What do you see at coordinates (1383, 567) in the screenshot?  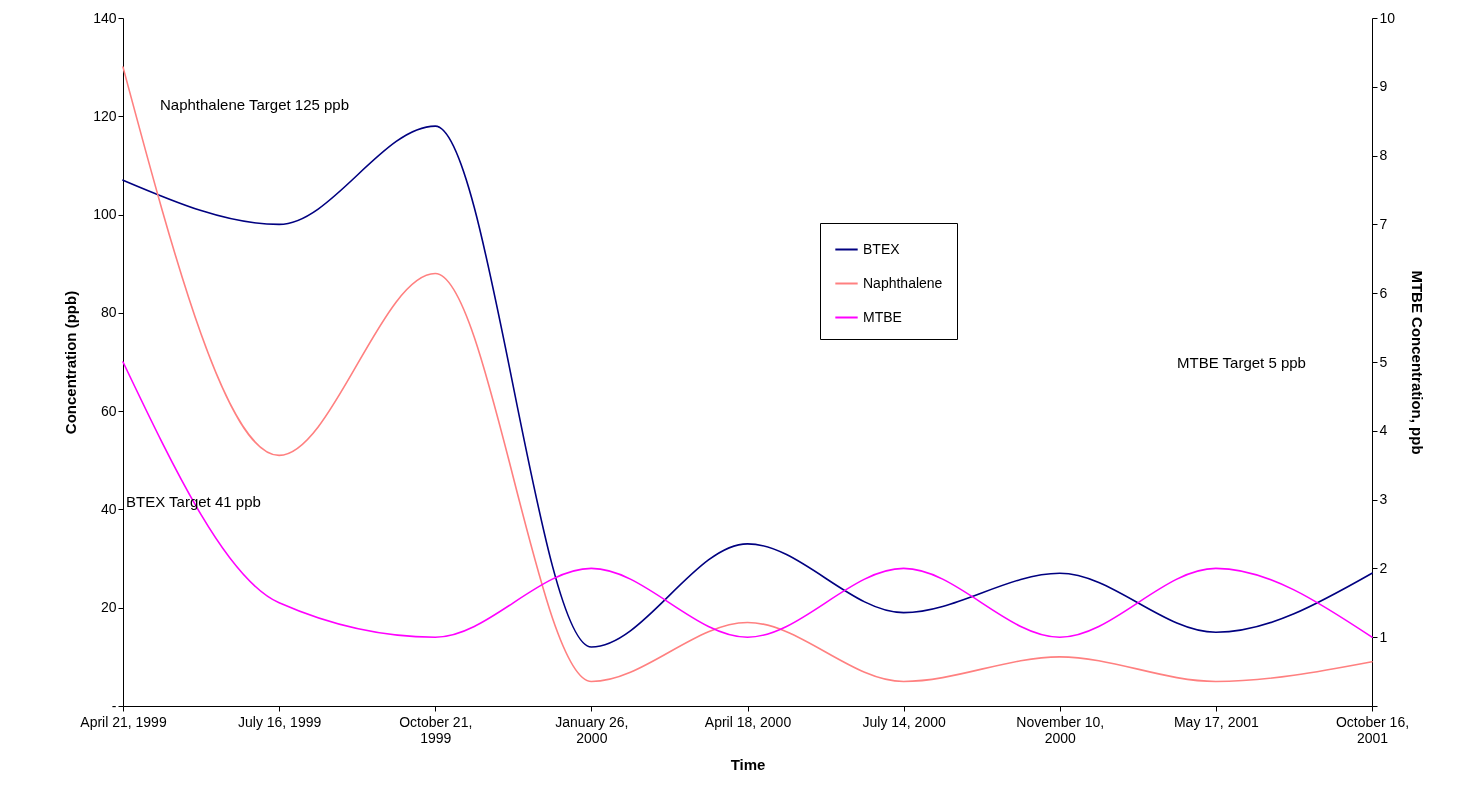 I see `y2-tick-label: 2` at bounding box center [1383, 567].